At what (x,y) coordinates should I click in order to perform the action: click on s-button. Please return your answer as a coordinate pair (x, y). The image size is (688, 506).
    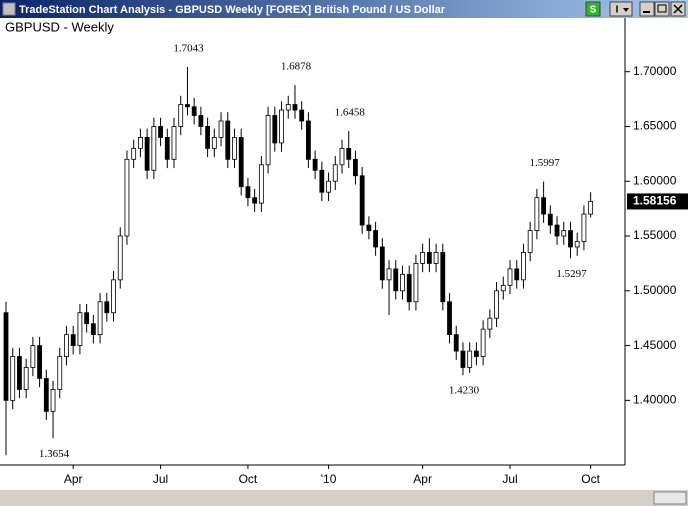
    Looking at the image, I should click on (593, 9).